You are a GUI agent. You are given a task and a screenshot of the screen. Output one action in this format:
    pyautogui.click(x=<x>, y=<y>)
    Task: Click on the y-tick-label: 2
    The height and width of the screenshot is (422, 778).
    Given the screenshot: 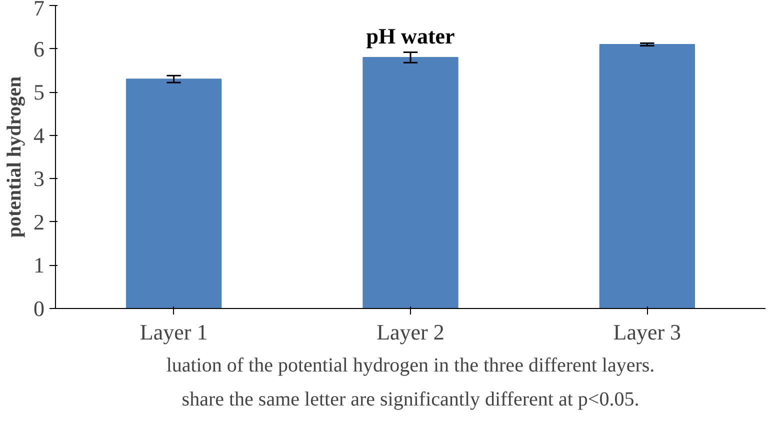 What is the action you would take?
    pyautogui.click(x=39, y=221)
    